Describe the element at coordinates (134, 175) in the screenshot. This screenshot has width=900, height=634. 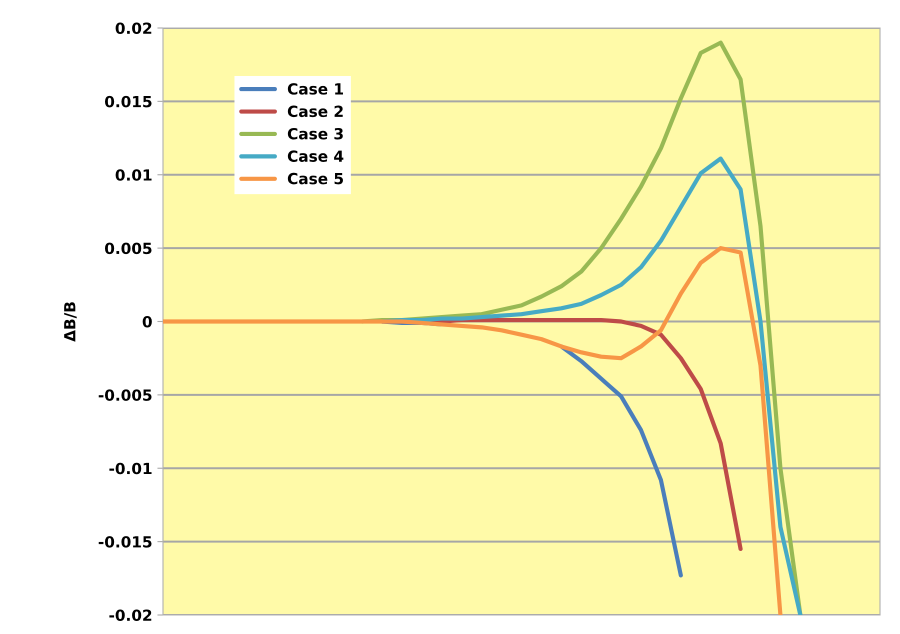
I see `y-tick-label: 0.01` at that location.